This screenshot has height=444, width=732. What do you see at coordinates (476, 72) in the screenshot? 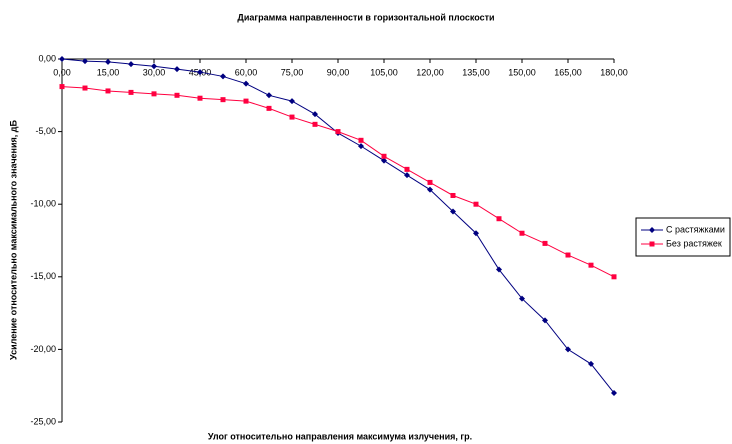
I see `x-tick-label: 135,00` at bounding box center [476, 72].